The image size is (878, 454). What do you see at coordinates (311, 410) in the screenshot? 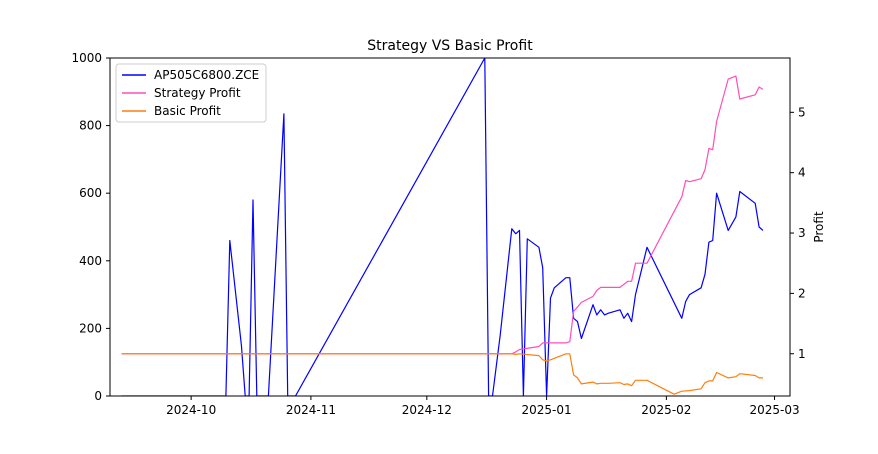
I see `x-tick-label: 2024-11` at bounding box center [311, 410].